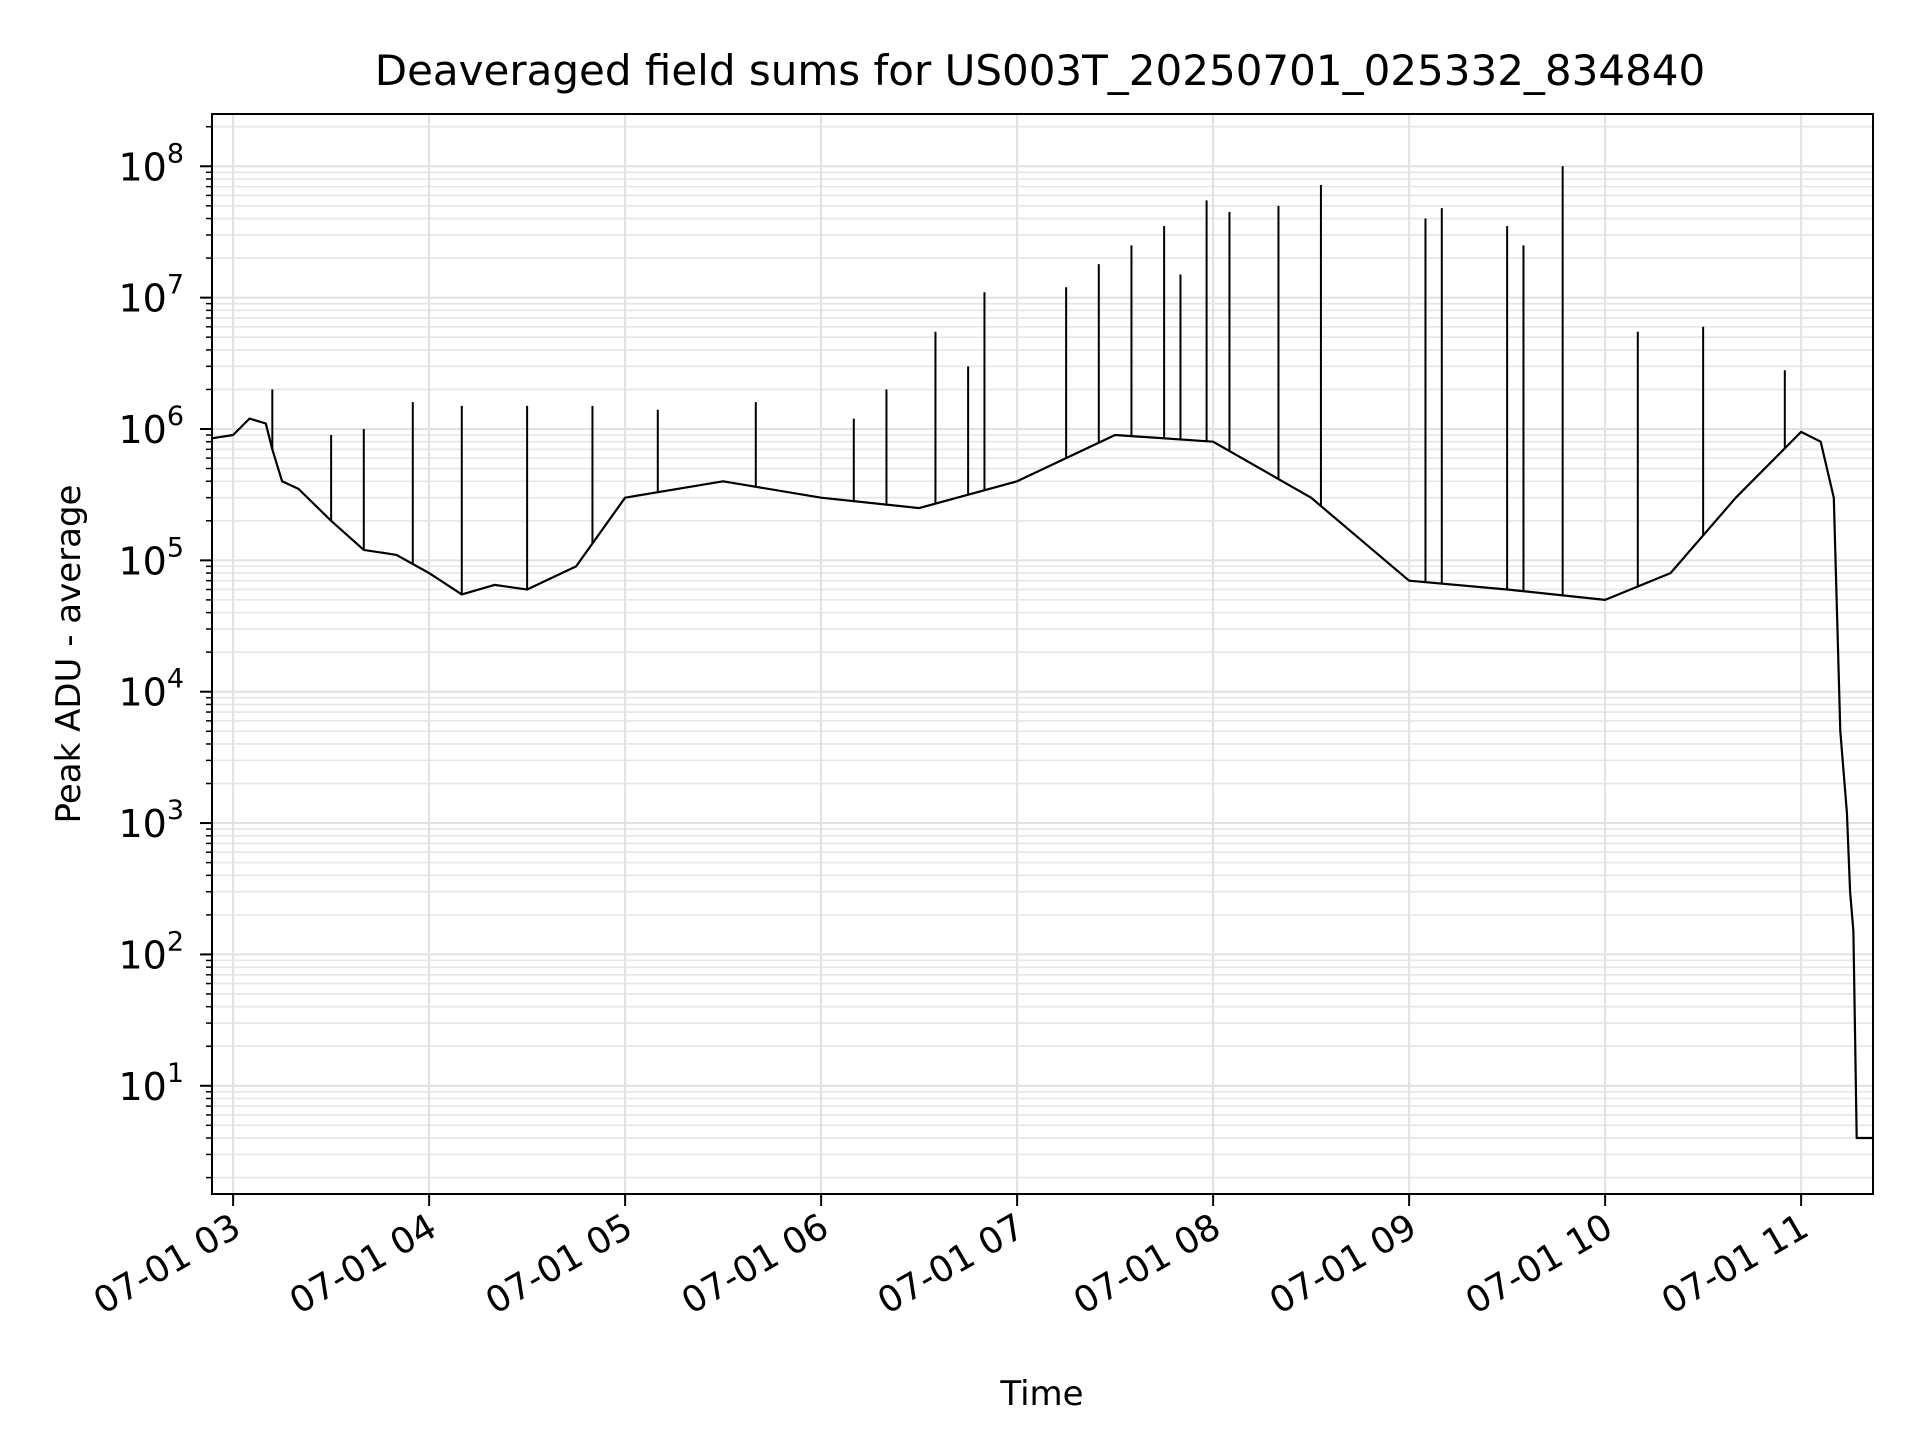 This screenshot has width=1920, height=1440. Describe the element at coordinates (151, 426) in the screenshot. I see `y-tick-label: 10⁶` at that location.